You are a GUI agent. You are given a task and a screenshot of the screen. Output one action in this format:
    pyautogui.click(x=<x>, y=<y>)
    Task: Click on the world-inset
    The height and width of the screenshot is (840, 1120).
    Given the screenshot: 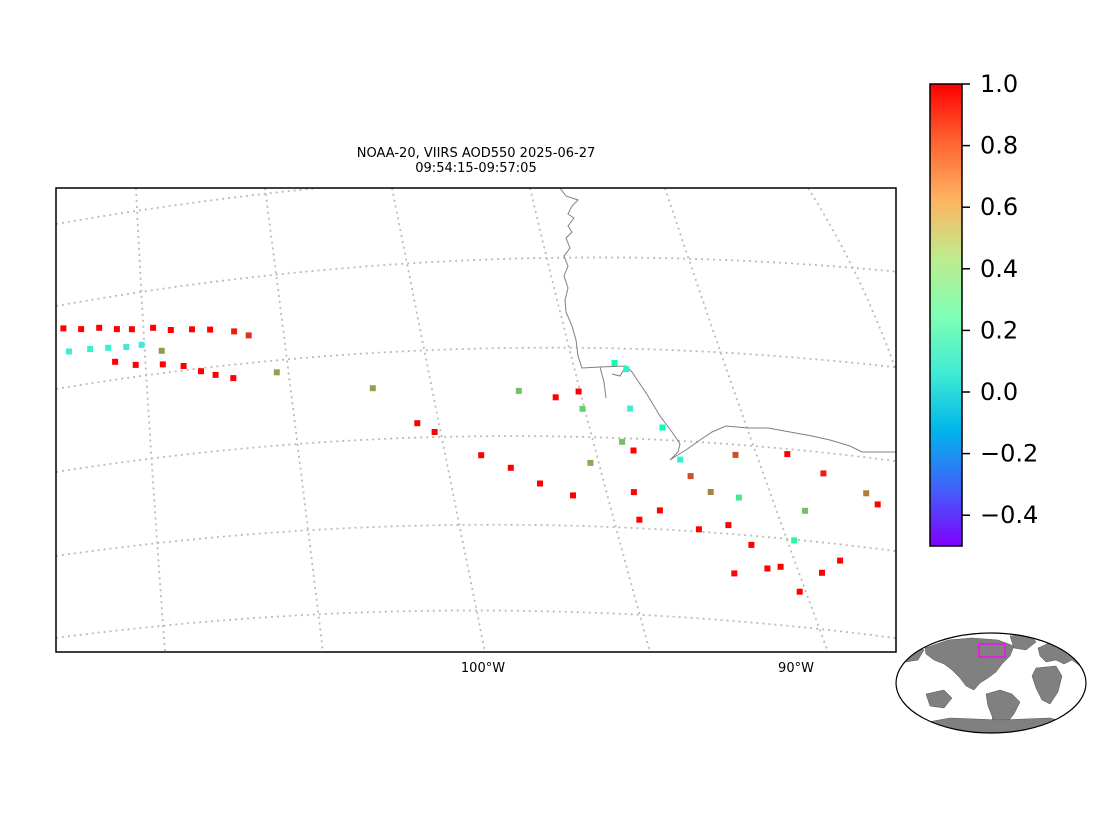 What is the action you would take?
    pyautogui.click(x=991, y=683)
    